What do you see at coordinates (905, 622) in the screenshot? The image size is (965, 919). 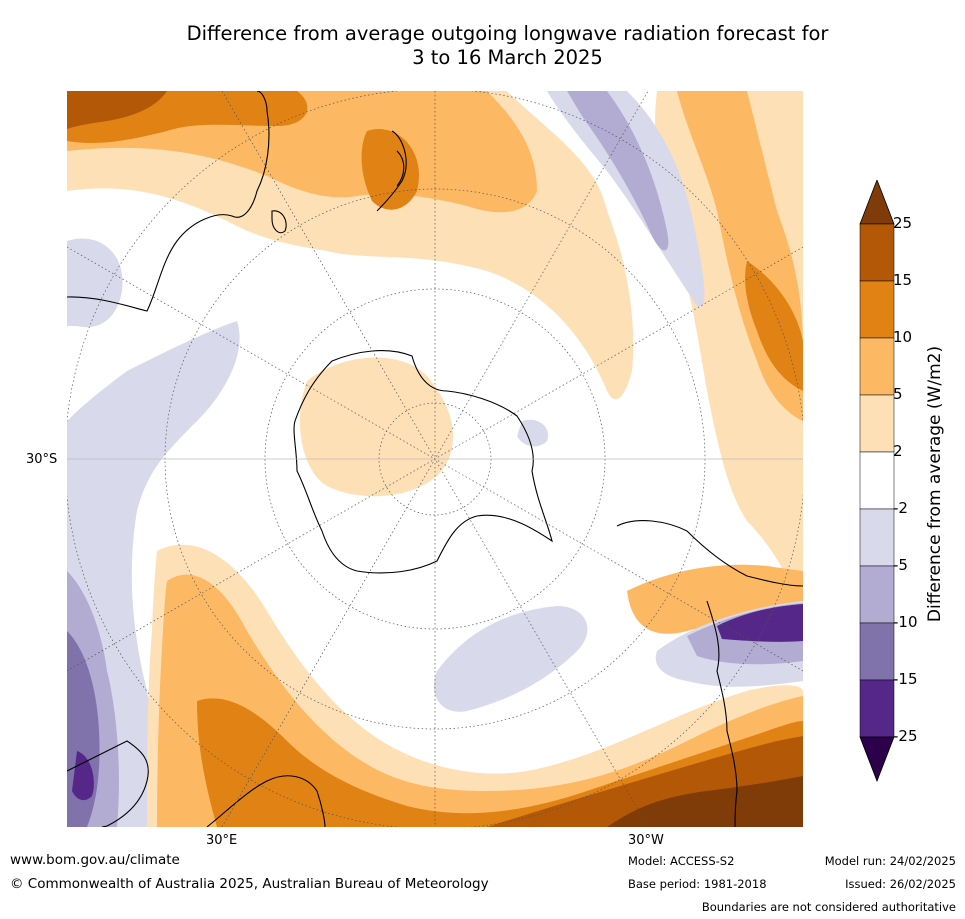 I see `colorbar-tick-label: -10` at bounding box center [905, 622].